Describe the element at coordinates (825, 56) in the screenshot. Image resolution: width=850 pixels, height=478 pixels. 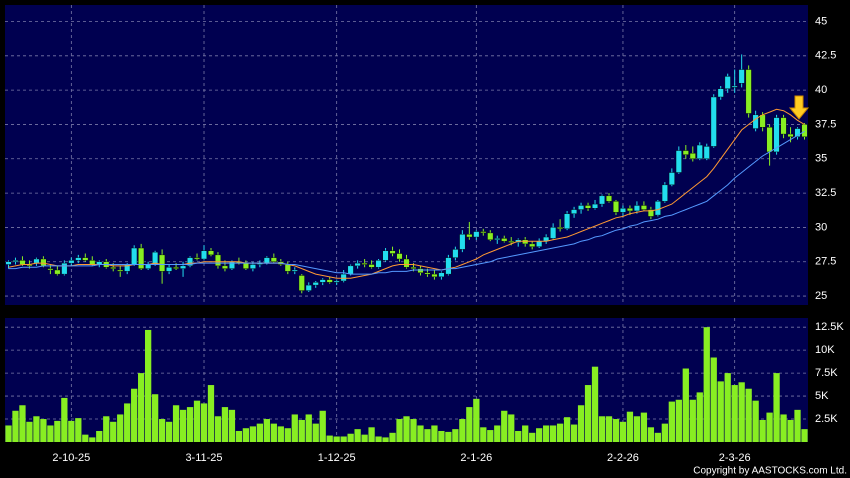
I see `y-tick-label: 42.5` at that location.